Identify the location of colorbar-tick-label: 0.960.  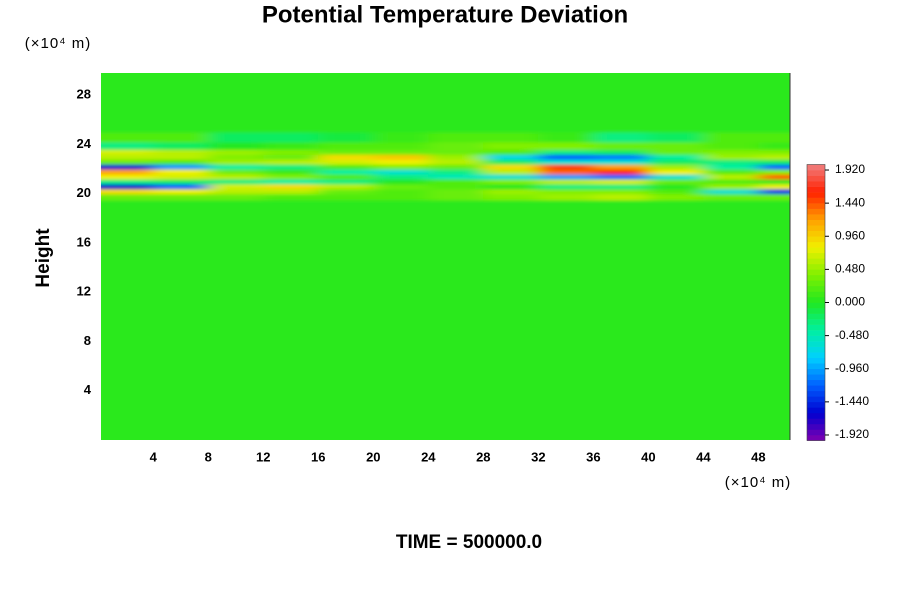
(850, 235).